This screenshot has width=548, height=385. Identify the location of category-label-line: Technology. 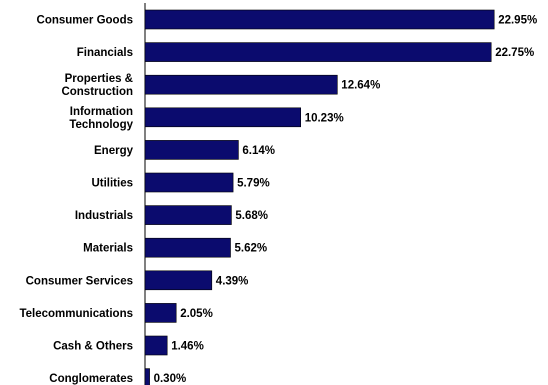
(101, 125).